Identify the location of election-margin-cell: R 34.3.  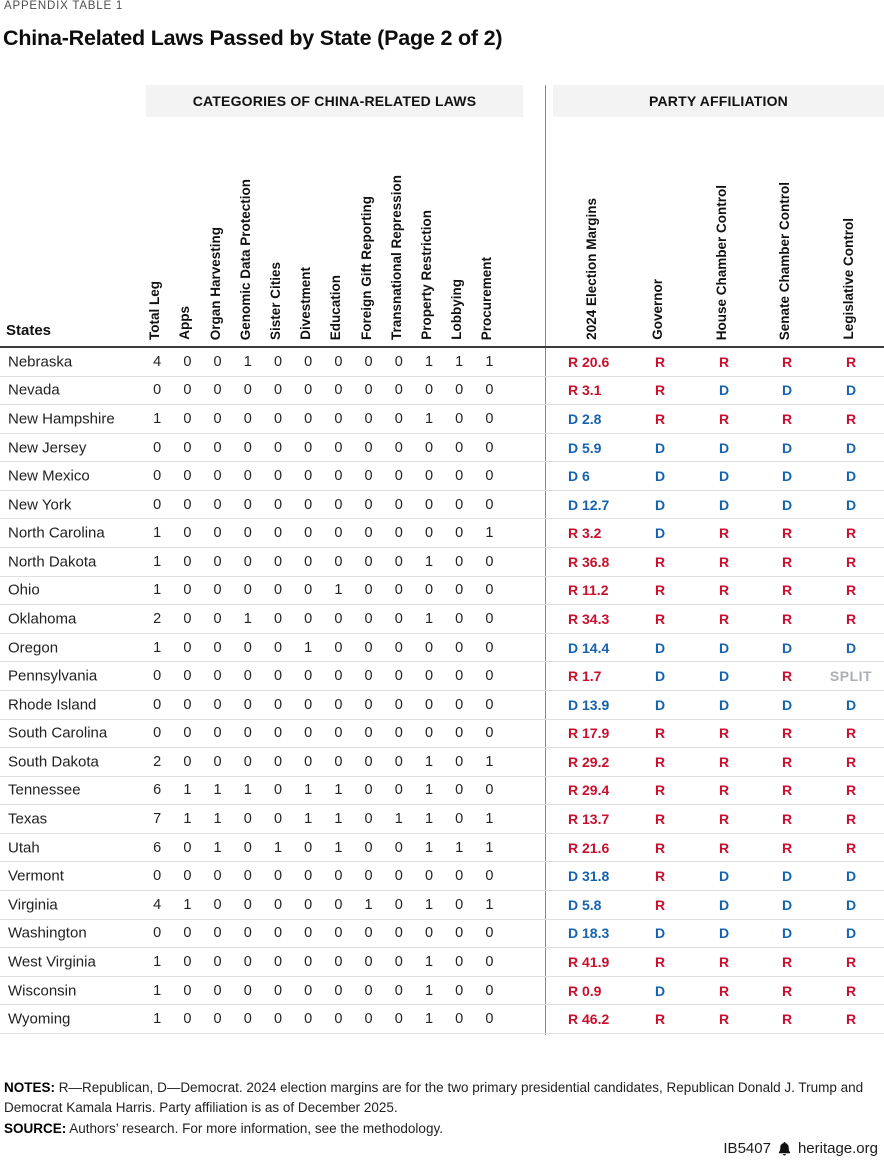
(589, 618).